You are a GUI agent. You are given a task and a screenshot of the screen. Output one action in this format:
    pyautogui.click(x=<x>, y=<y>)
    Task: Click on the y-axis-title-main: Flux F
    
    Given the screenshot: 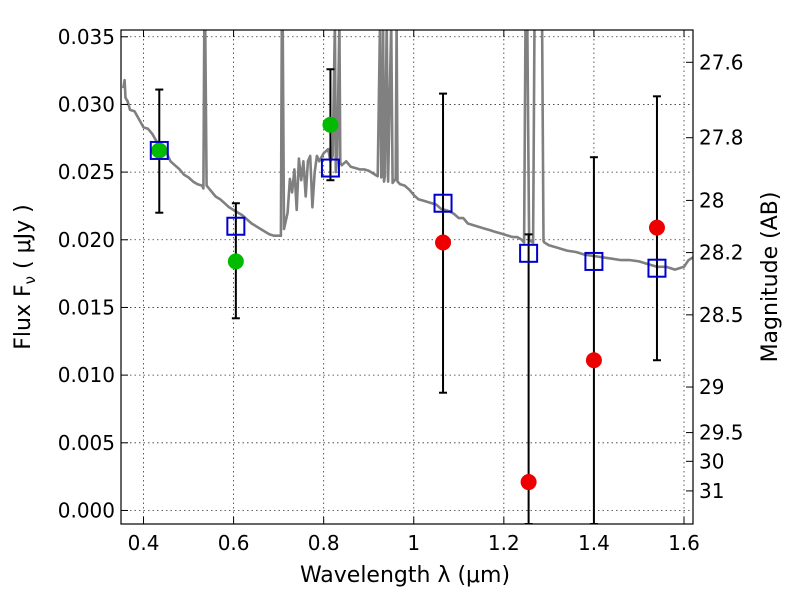 What is the action you would take?
    pyautogui.click(x=23, y=316)
    